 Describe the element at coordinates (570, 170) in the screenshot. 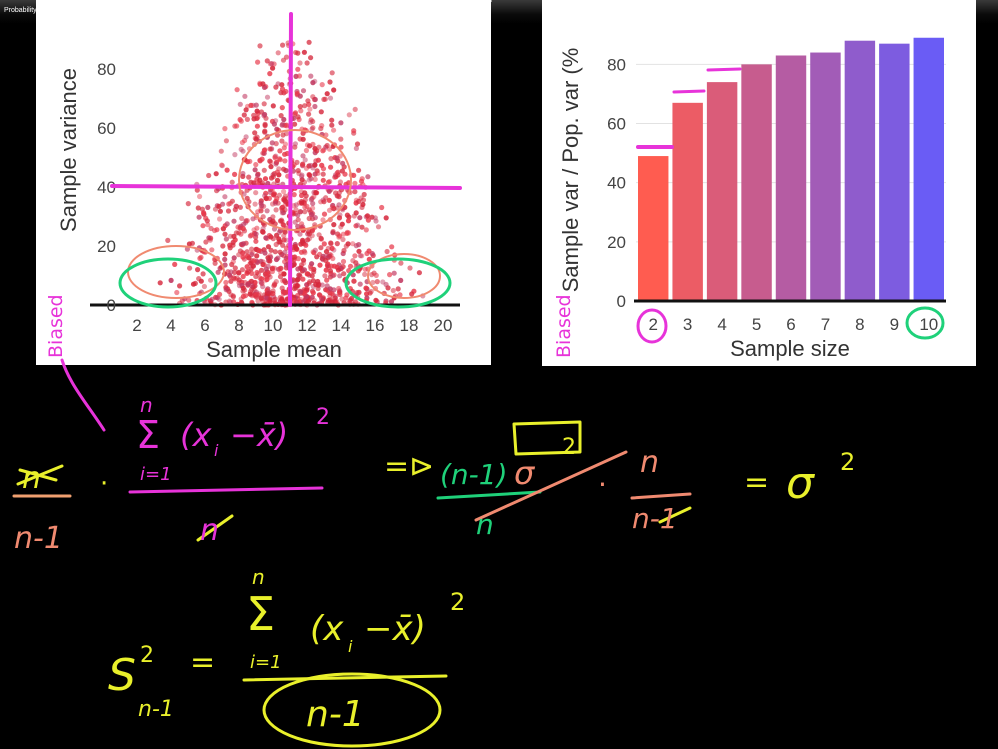

I see `bar-y-axis-title: Sample var / Pop. var (%` at that location.